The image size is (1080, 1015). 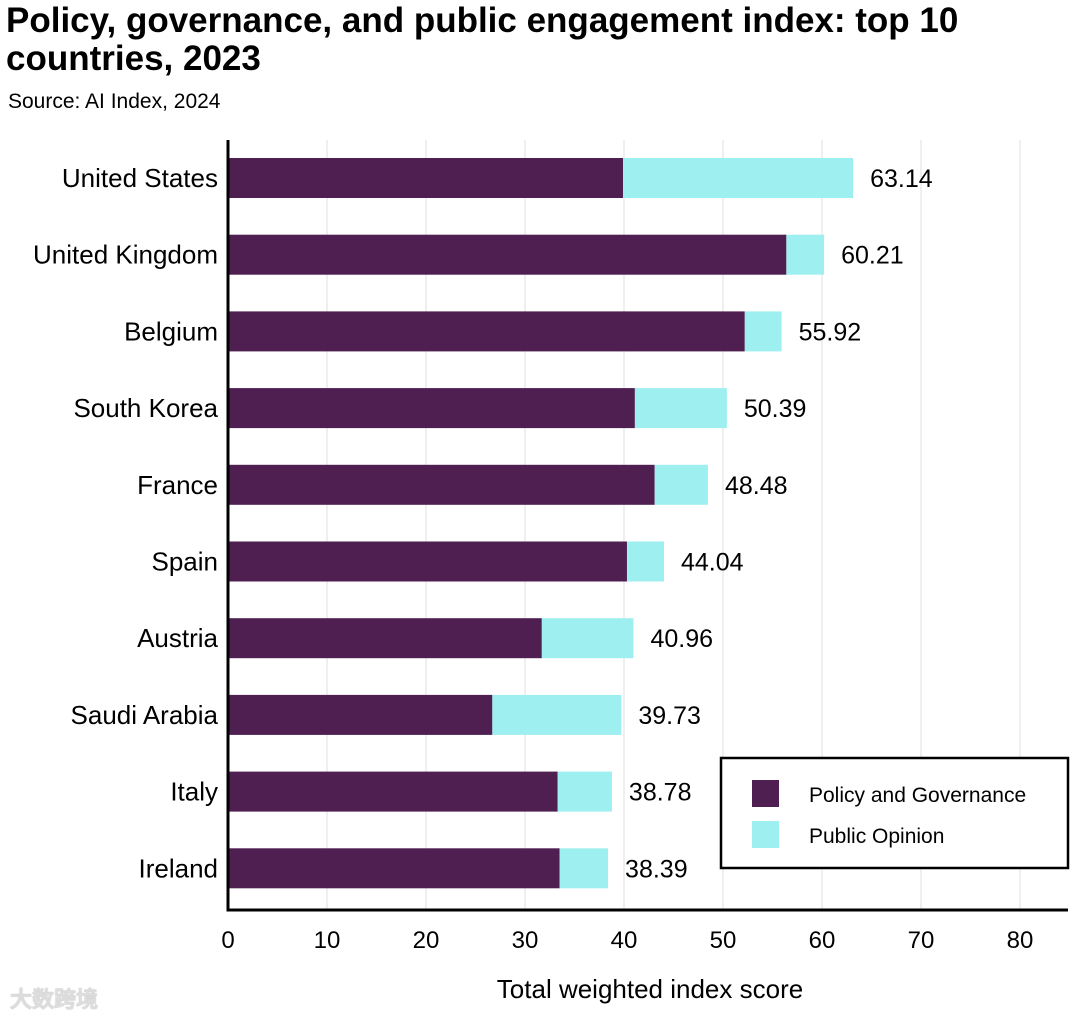 I want to click on y-tick-label: South Korea, so click(x=145, y=408).